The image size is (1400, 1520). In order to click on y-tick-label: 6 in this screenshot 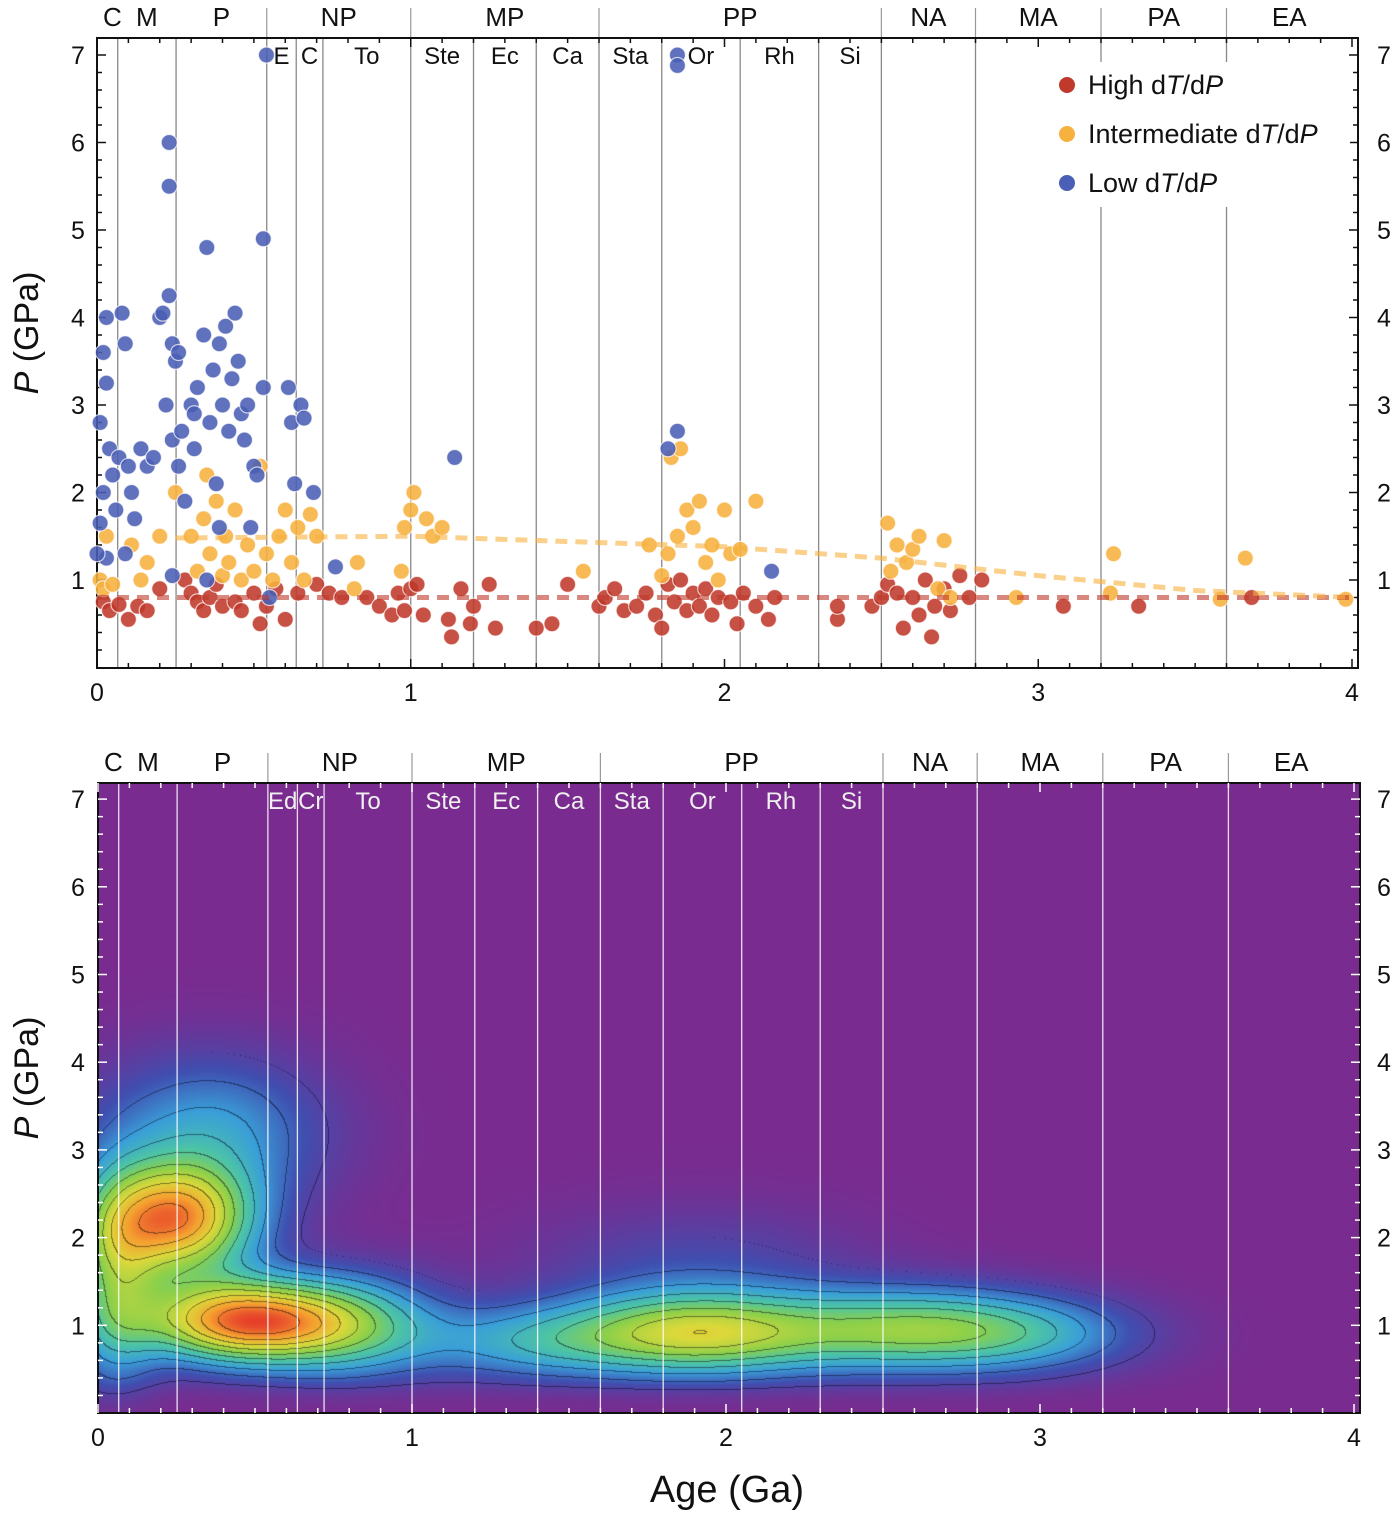, I will do `click(78, 144)`.